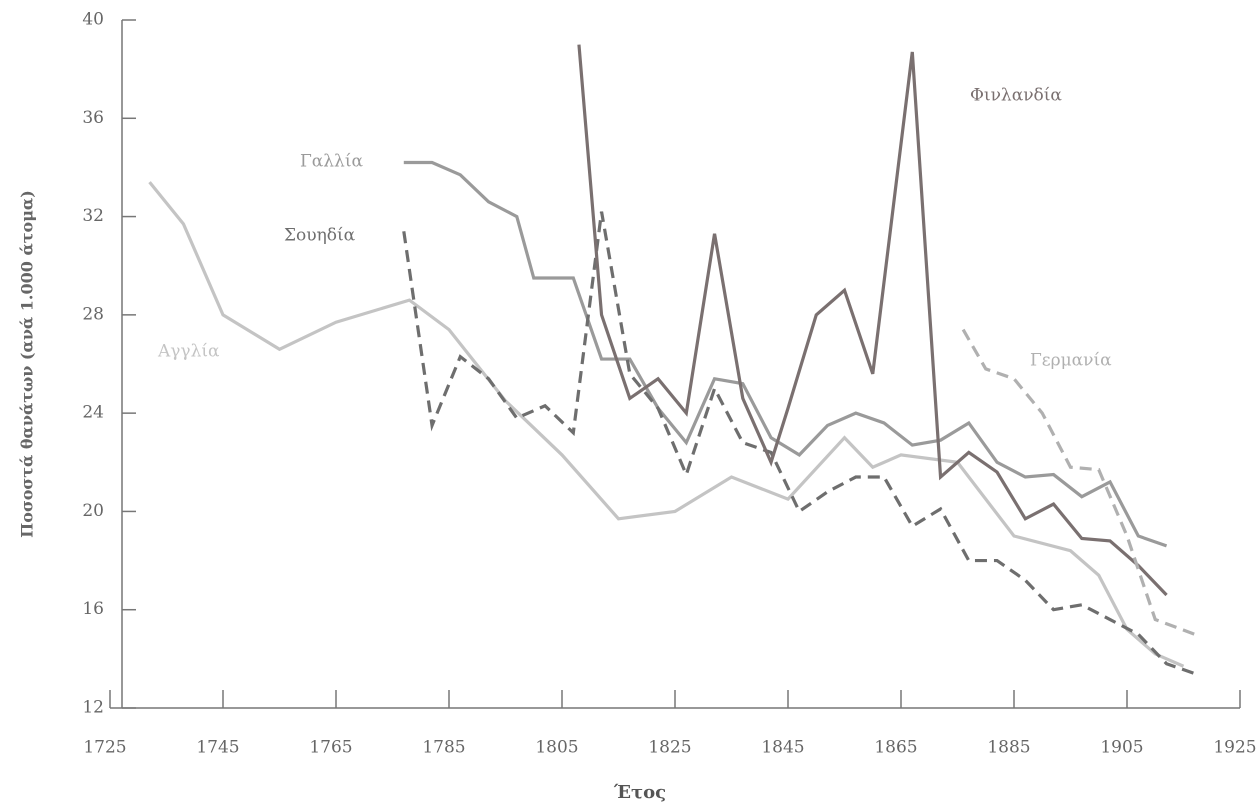  Describe the element at coordinates (93, 609) in the screenshot. I see `y-tick-label: 16` at that location.